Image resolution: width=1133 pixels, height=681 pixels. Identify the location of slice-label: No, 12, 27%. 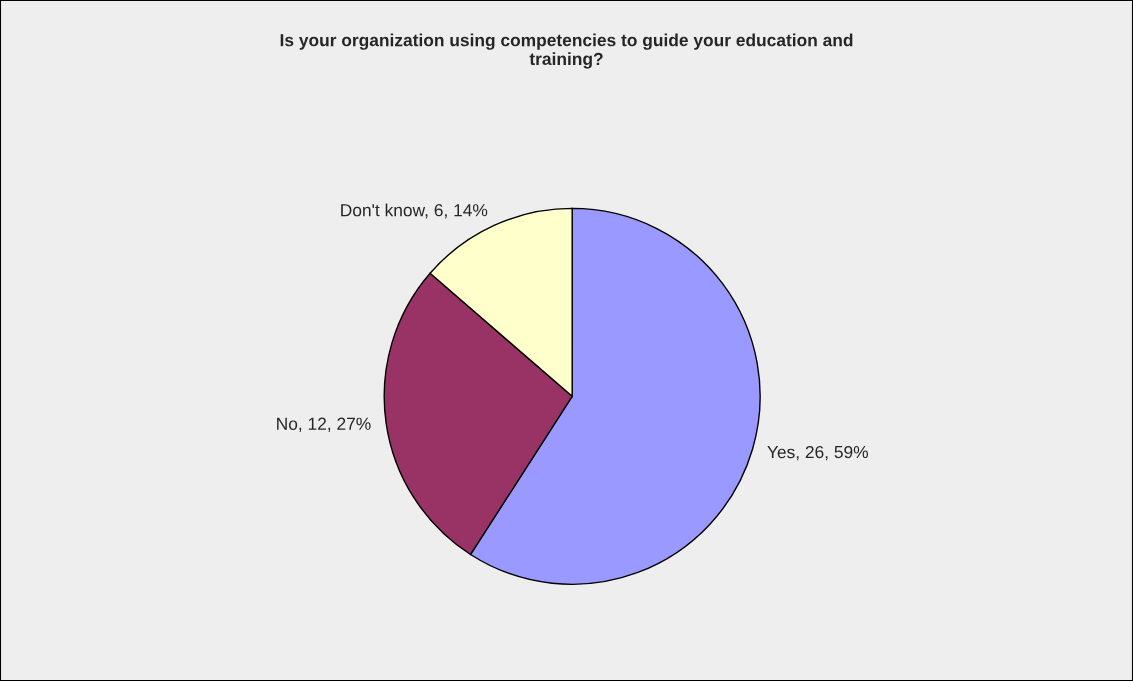
(324, 424).